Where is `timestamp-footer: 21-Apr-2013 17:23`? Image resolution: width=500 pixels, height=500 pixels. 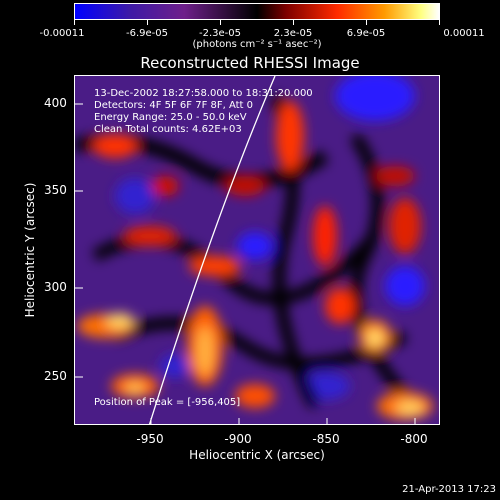
timestamp-footer: 21-Apr-2013 17:23 is located at coordinates (449, 489).